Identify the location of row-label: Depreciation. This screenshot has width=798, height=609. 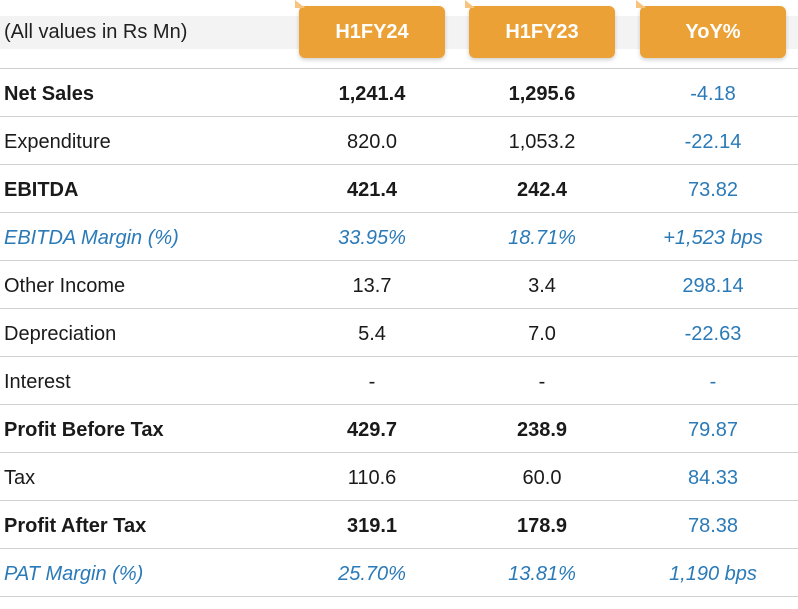
(60, 334).